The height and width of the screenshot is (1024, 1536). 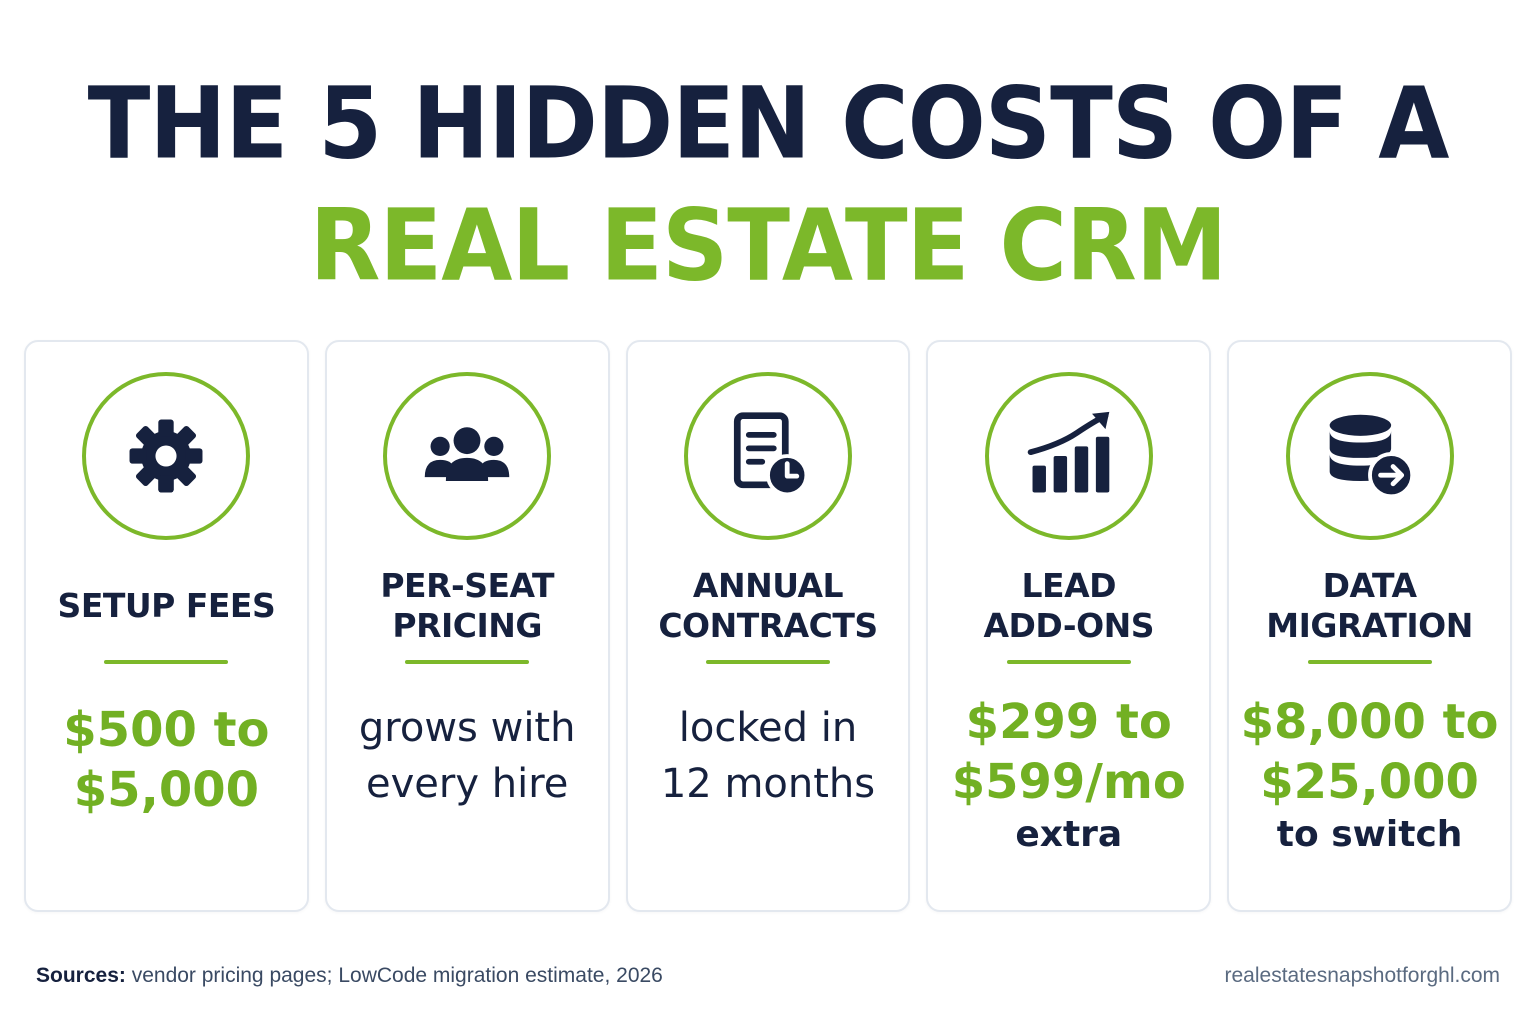 I want to click on card-lead-add-ons: LEAD ADD-ONS $299 to $599/mo extra, so click(x=1069, y=626).